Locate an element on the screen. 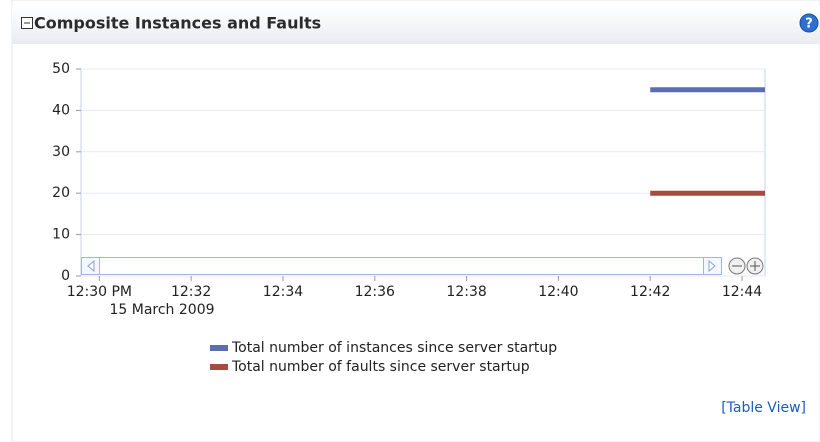 The height and width of the screenshot is (442, 820). zoom-out is located at coordinates (737, 266).